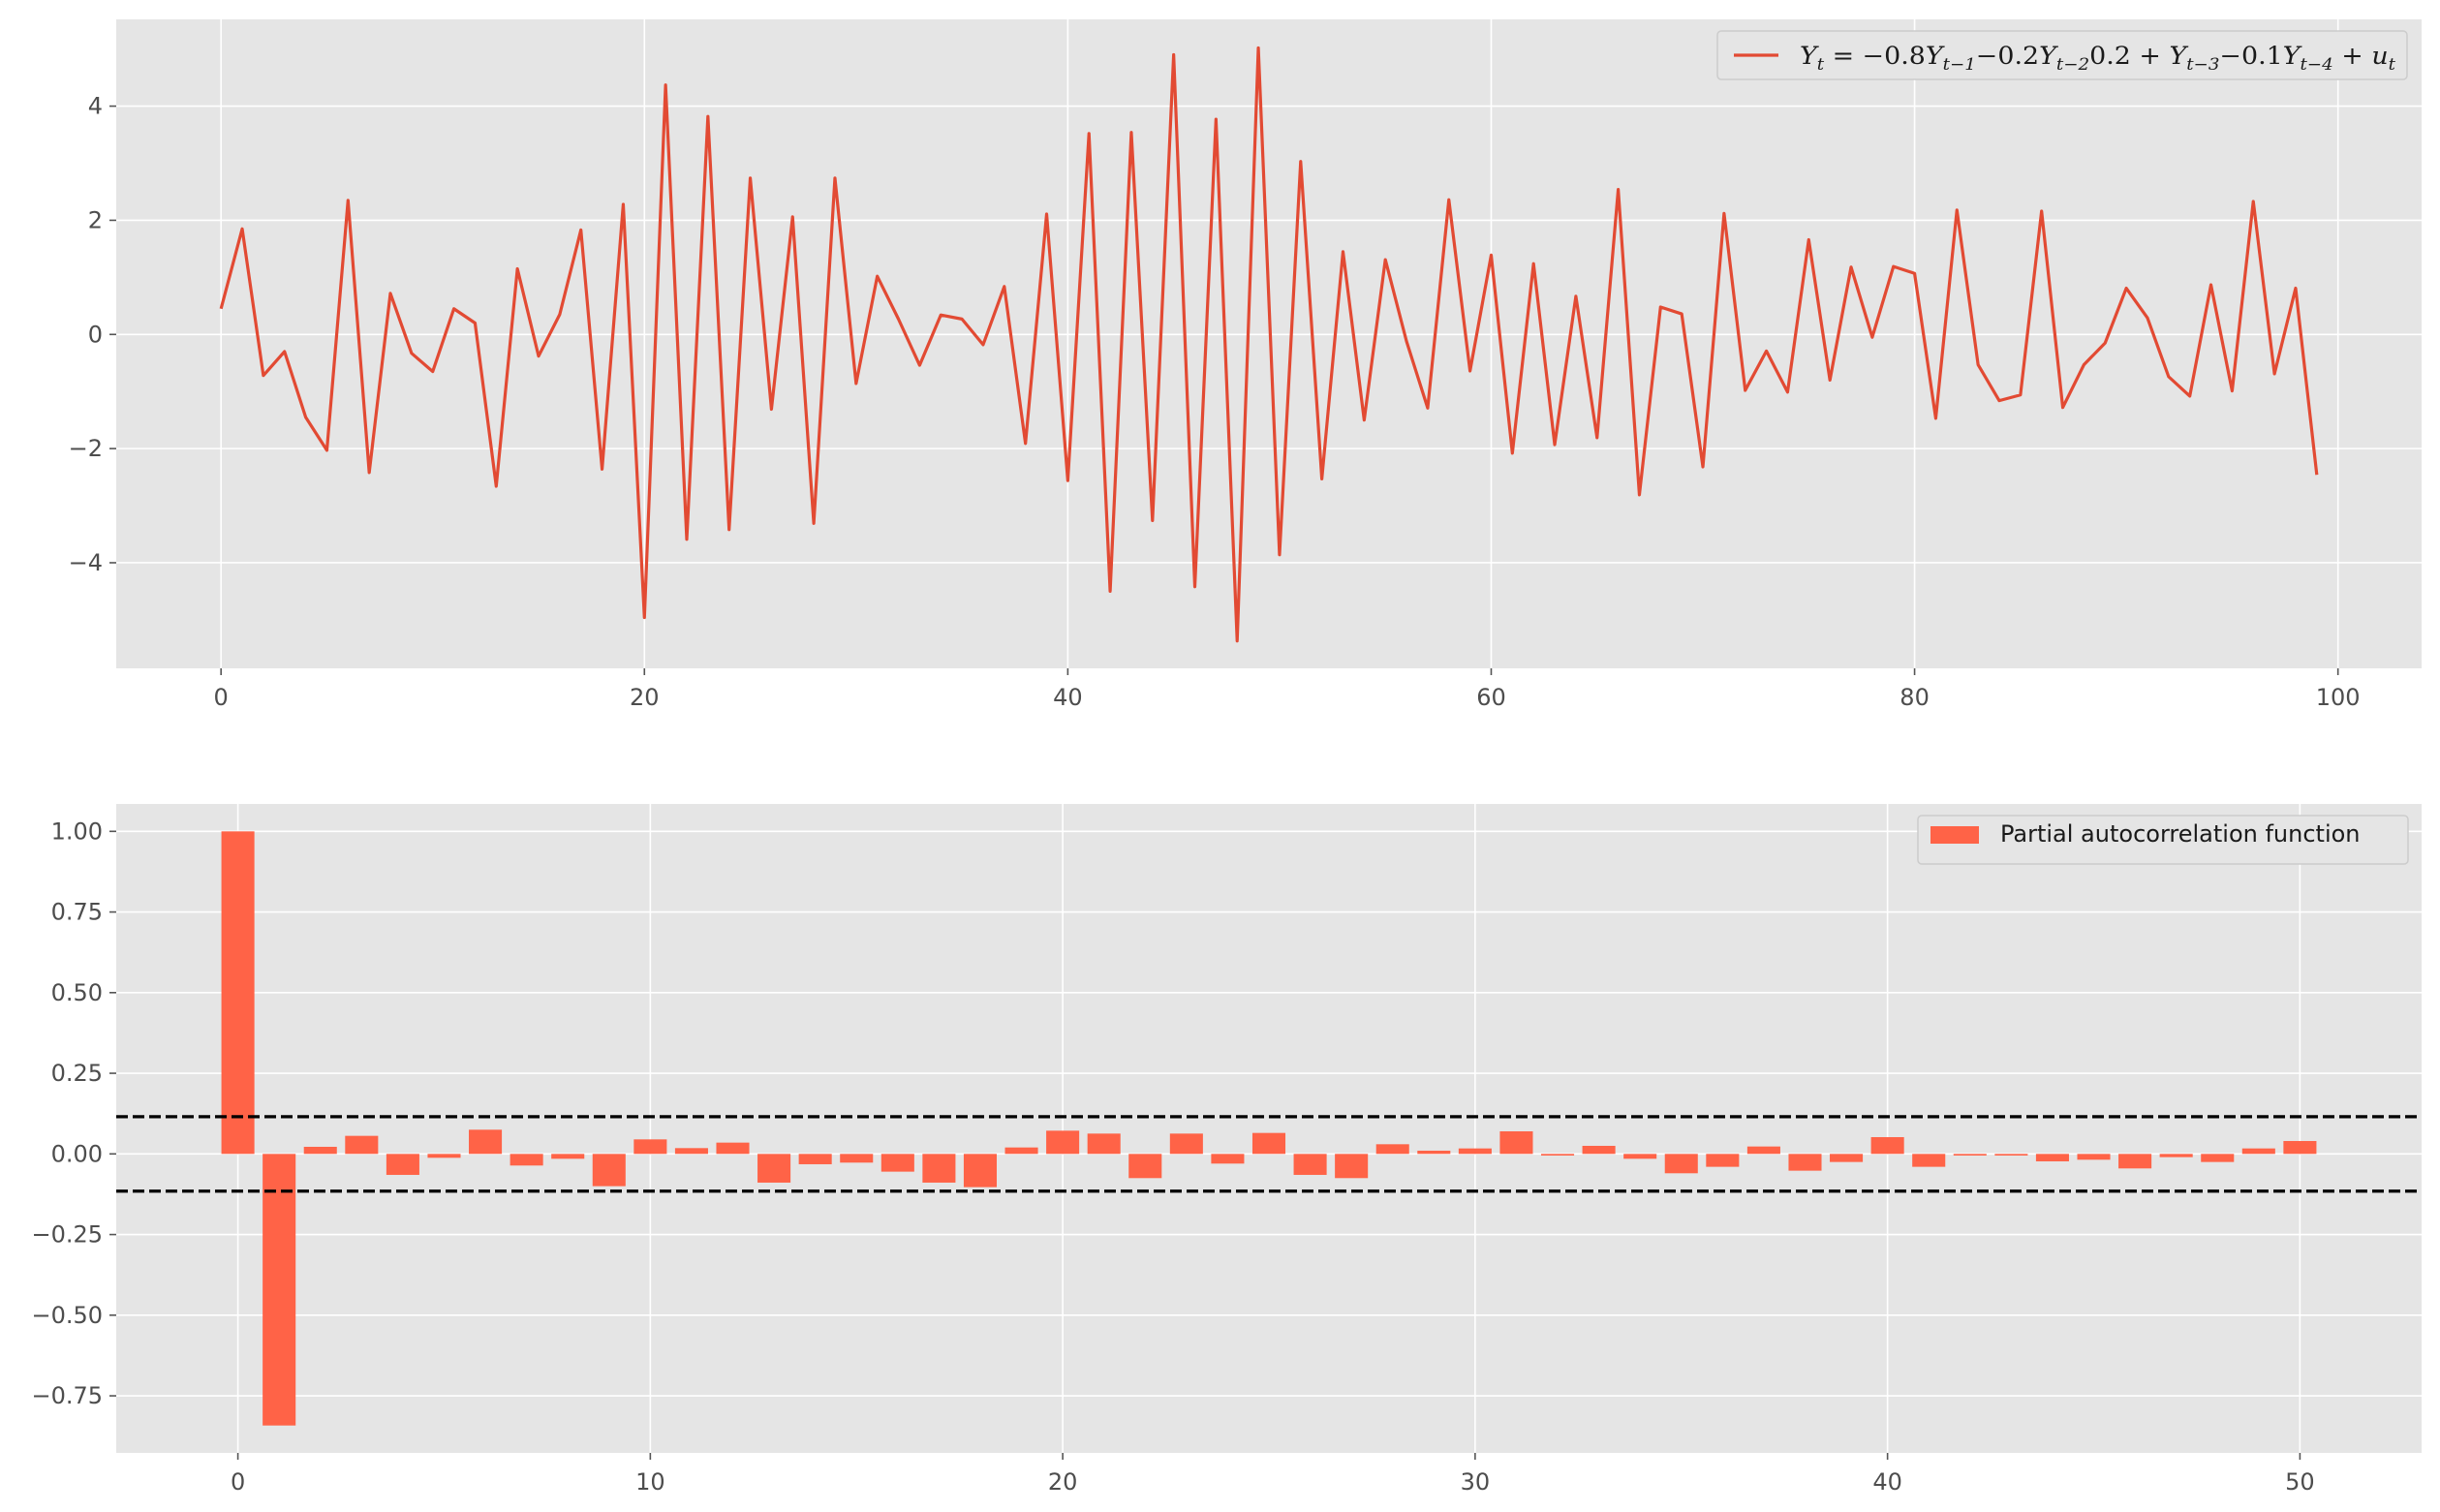  What do you see at coordinates (86, 448) in the screenshot?
I see `y-tick-label: −2` at bounding box center [86, 448].